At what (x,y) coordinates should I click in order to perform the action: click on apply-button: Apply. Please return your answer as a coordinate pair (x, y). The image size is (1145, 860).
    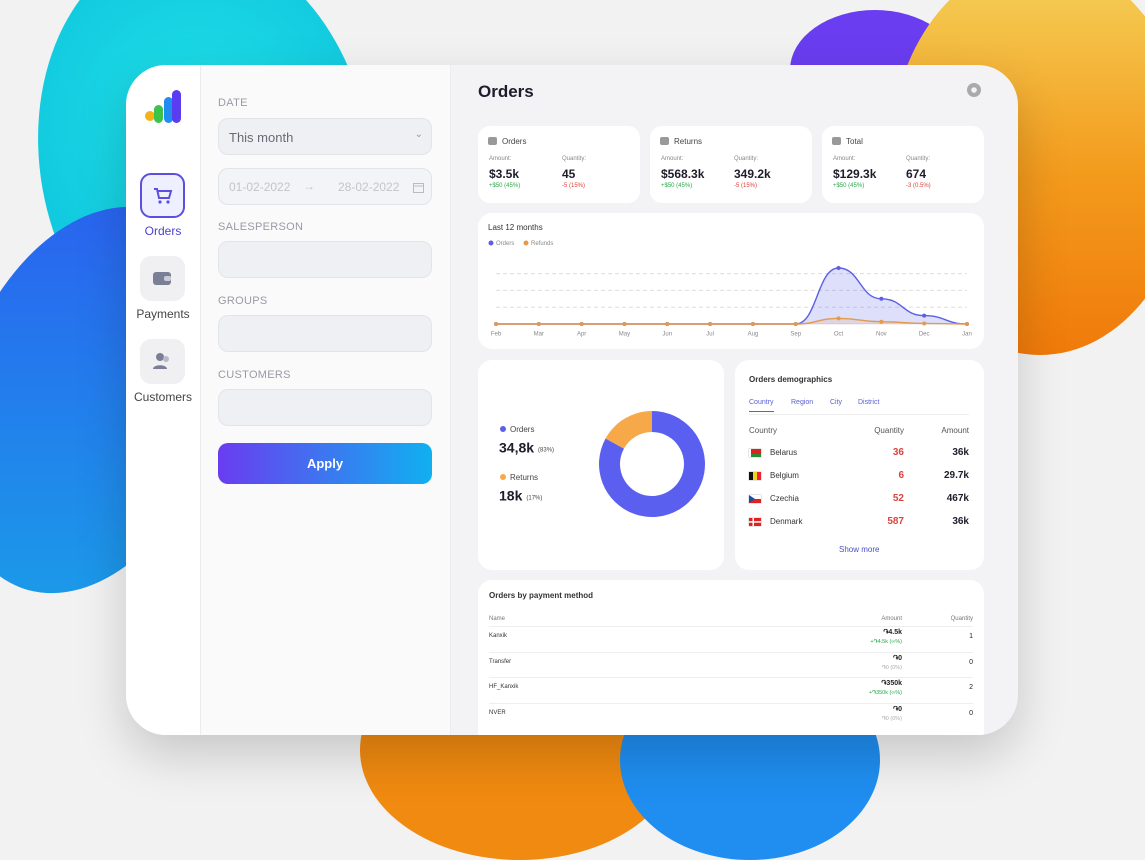
    Looking at the image, I should click on (325, 463).